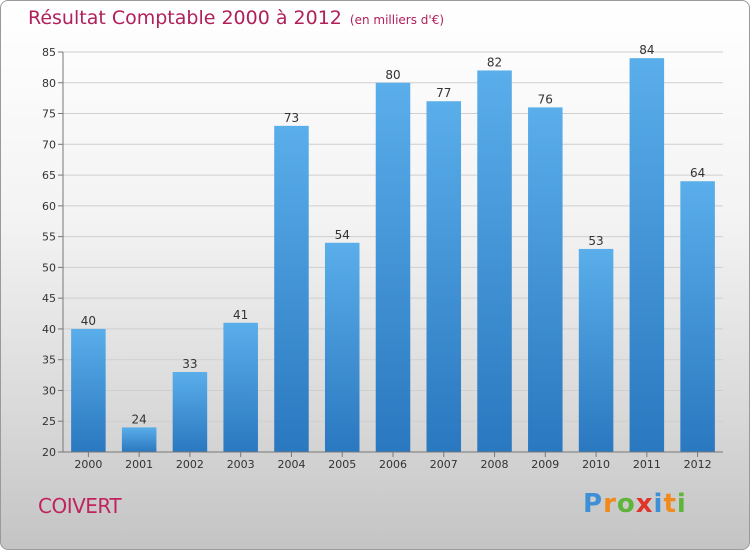 This screenshot has width=750, height=550. What do you see at coordinates (397, 20) in the screenshot?
I see `chart-title-unit: (en milliers d'€)` at bounding box center [397, 20].